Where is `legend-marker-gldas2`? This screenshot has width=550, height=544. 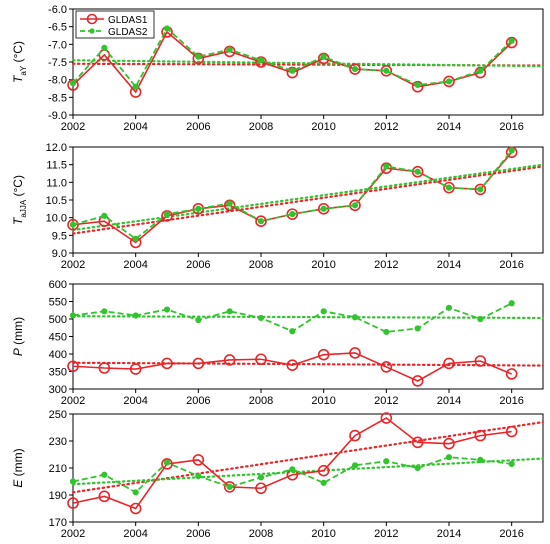
legend-marker-gldas2 is located at coordinates (92, 31).